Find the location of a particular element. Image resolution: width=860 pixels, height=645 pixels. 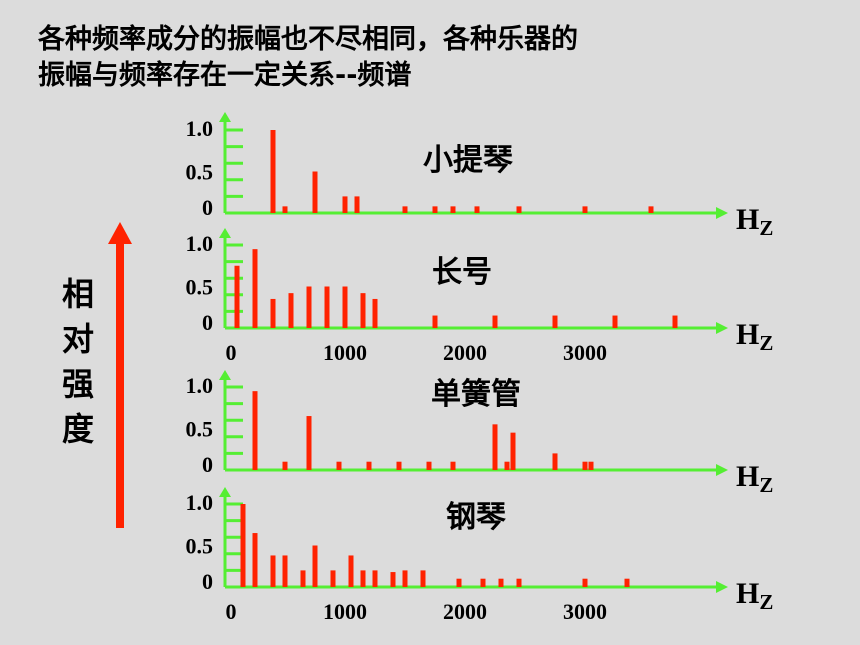

spectrum-panel: 1.0 0.5 0 单簧管 HZ is located at coordinates (479, 433).